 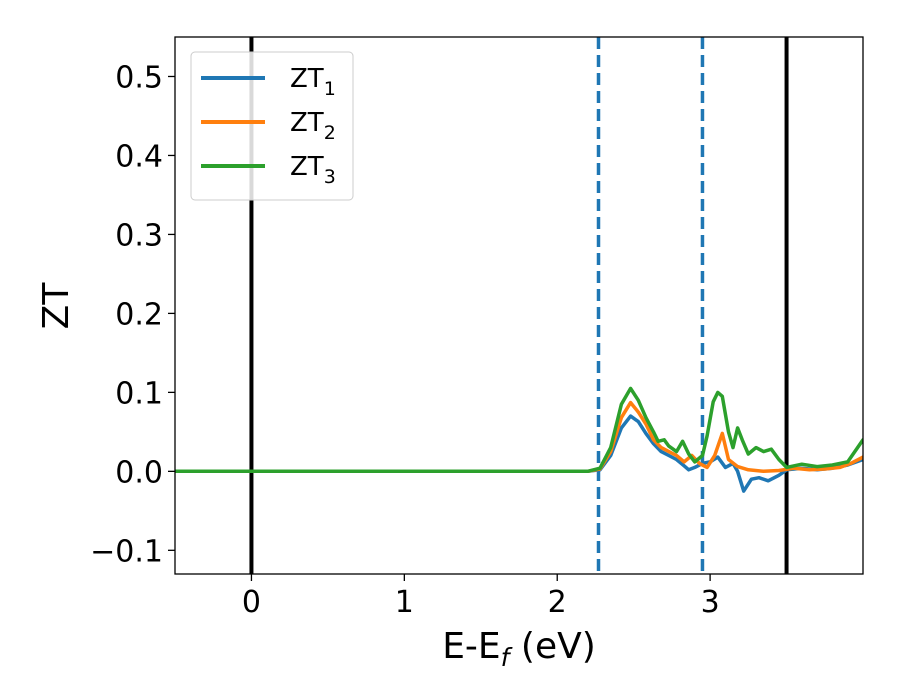 What do you see at coordinates (139, 314) in the screenshot?
I see `y-tick-label: 0.2` at bounding box center [139, 314].